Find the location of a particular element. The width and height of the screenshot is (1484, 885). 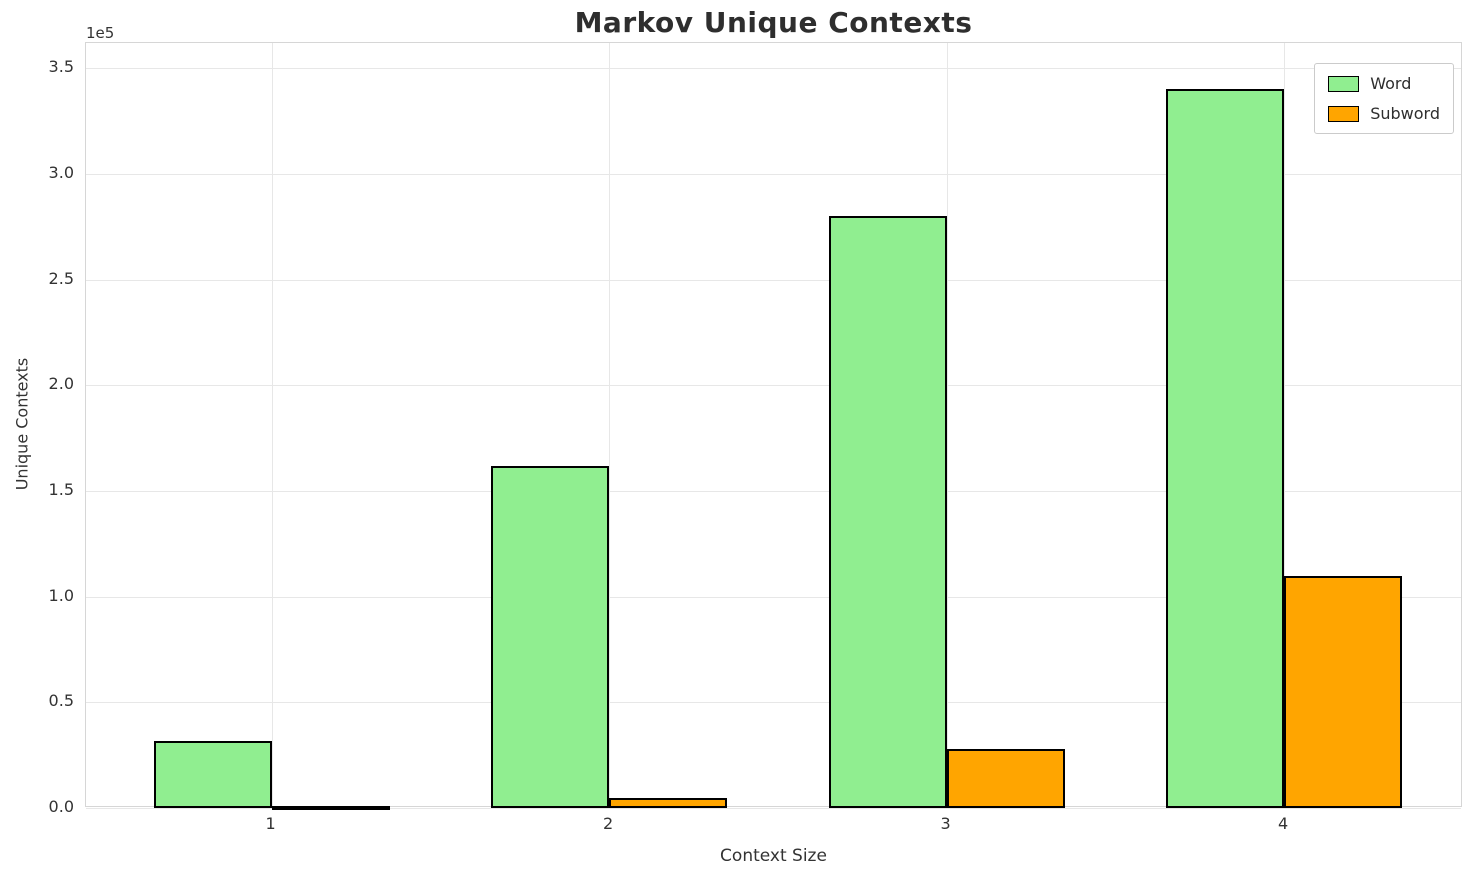

y-tick-label: 0.0 is located at coordinates (61, 806).